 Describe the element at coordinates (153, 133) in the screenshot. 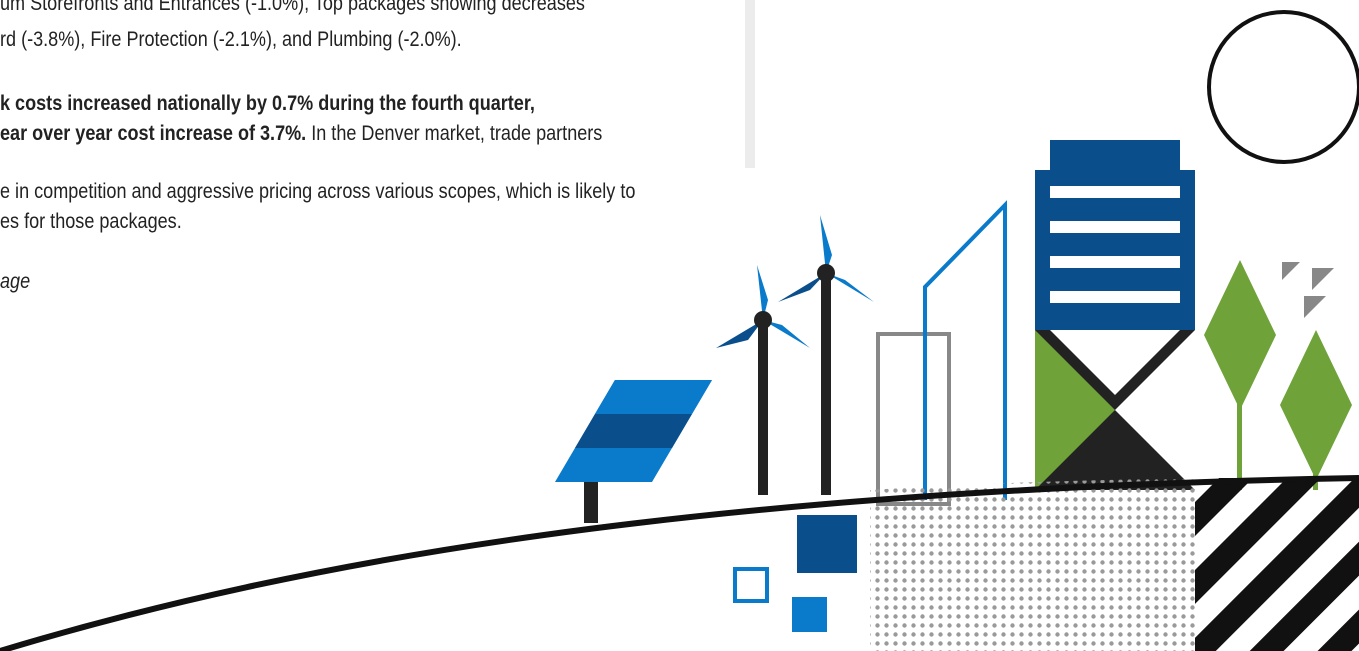

I see `bold-text: ear over year cost increase of 3.7%.` at that location.